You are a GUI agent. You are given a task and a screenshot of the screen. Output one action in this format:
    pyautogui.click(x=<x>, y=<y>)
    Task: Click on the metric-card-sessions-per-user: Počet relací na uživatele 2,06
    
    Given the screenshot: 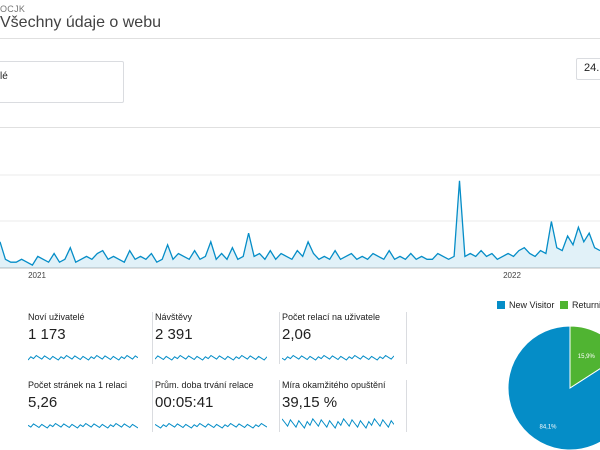 What is the action you would take?
    pyautogui.click(x=344, y=338)
    